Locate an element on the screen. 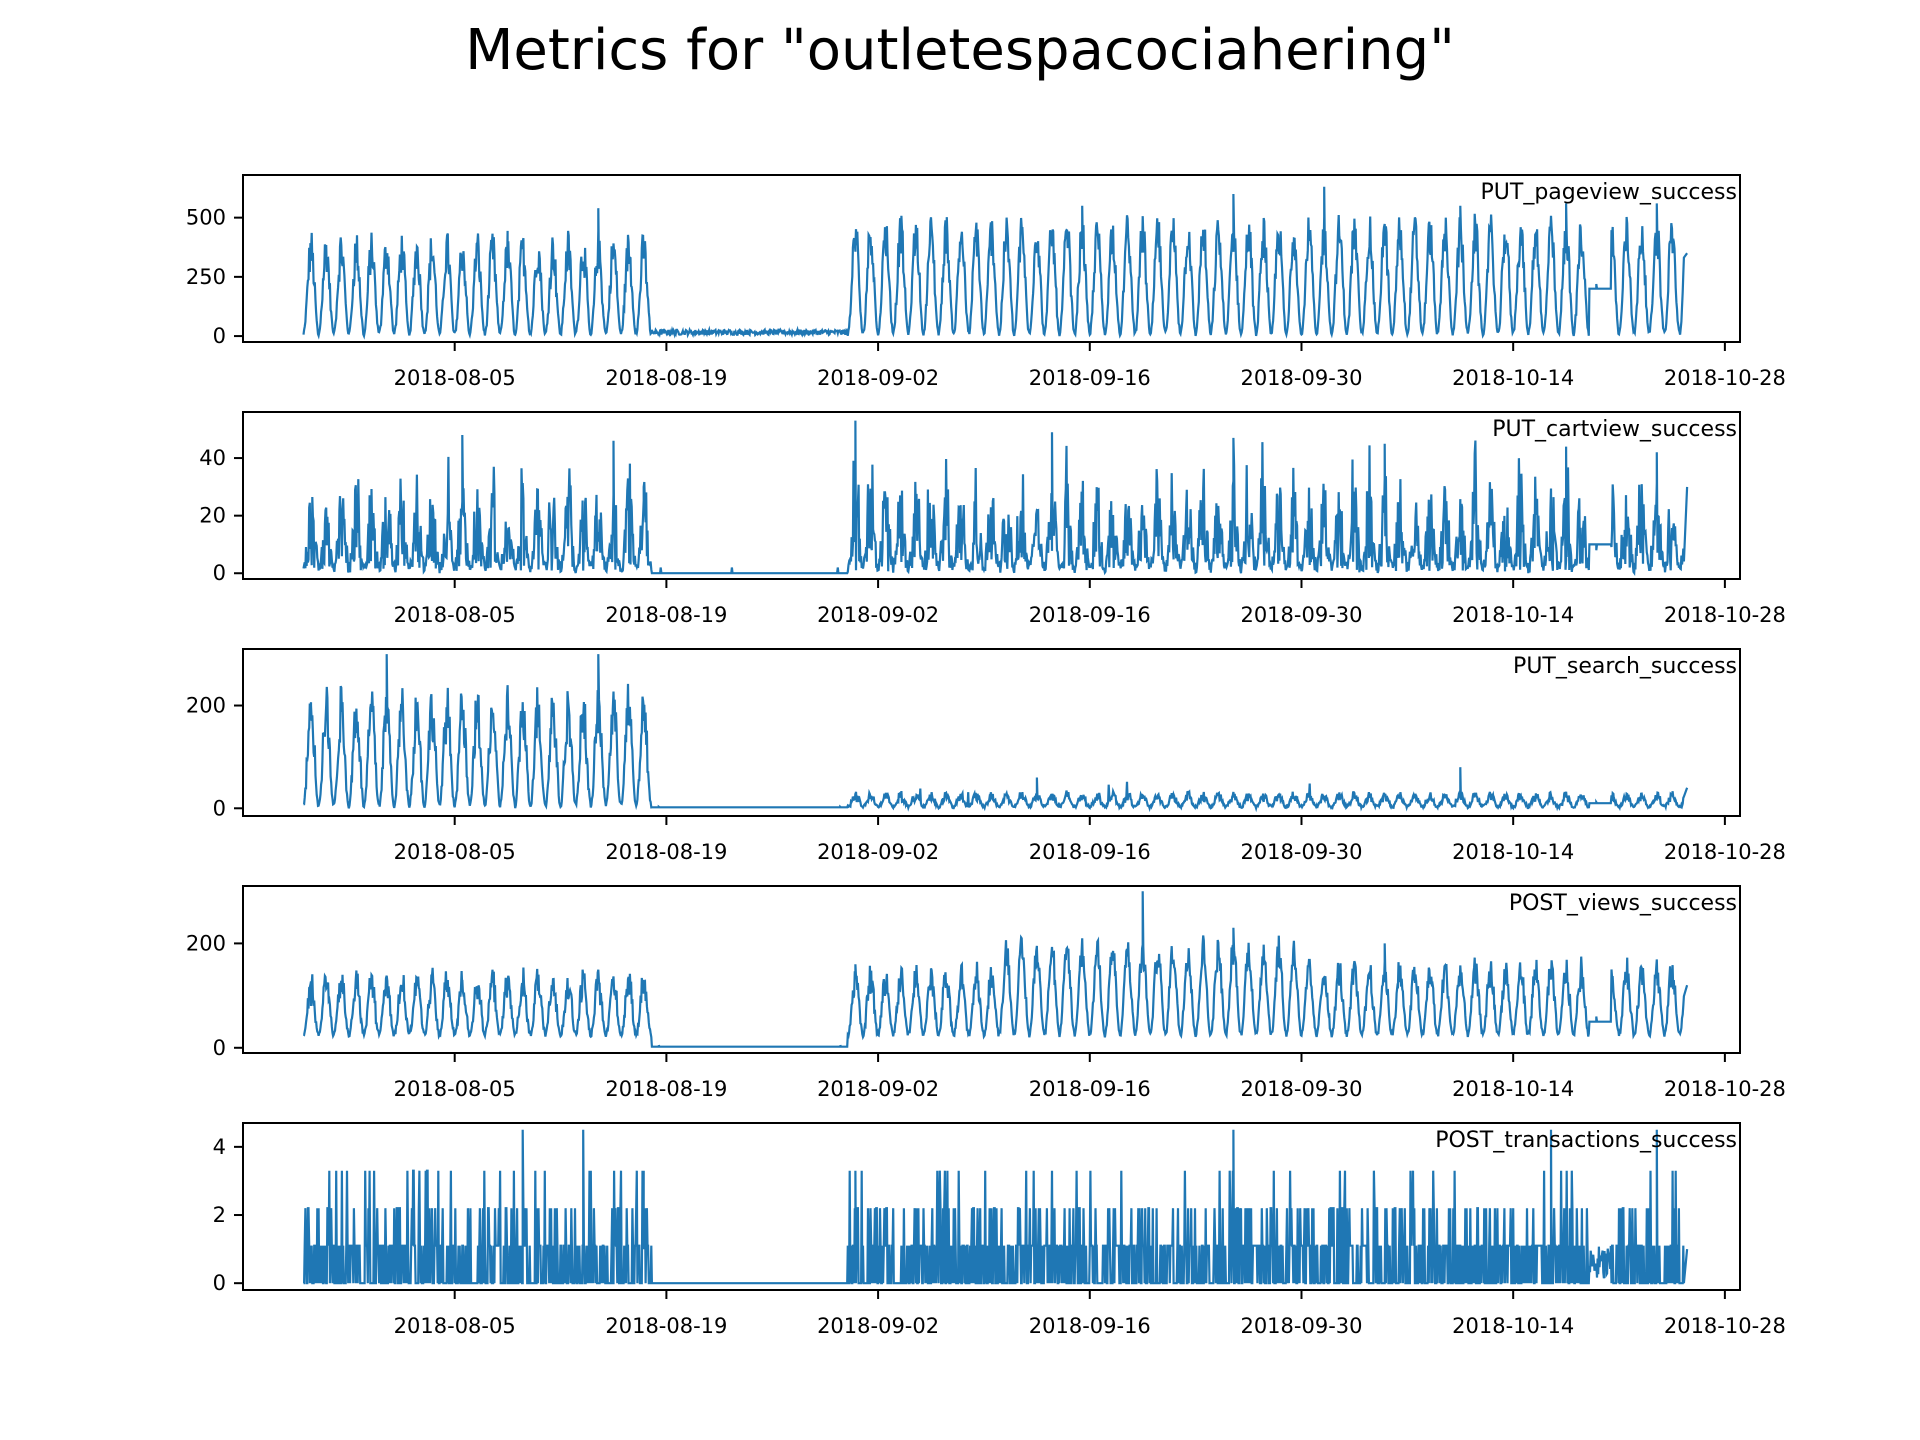 The image size is (1920, 1440). series-line-PUT_pageview_success is located at coordinates (995, 263).